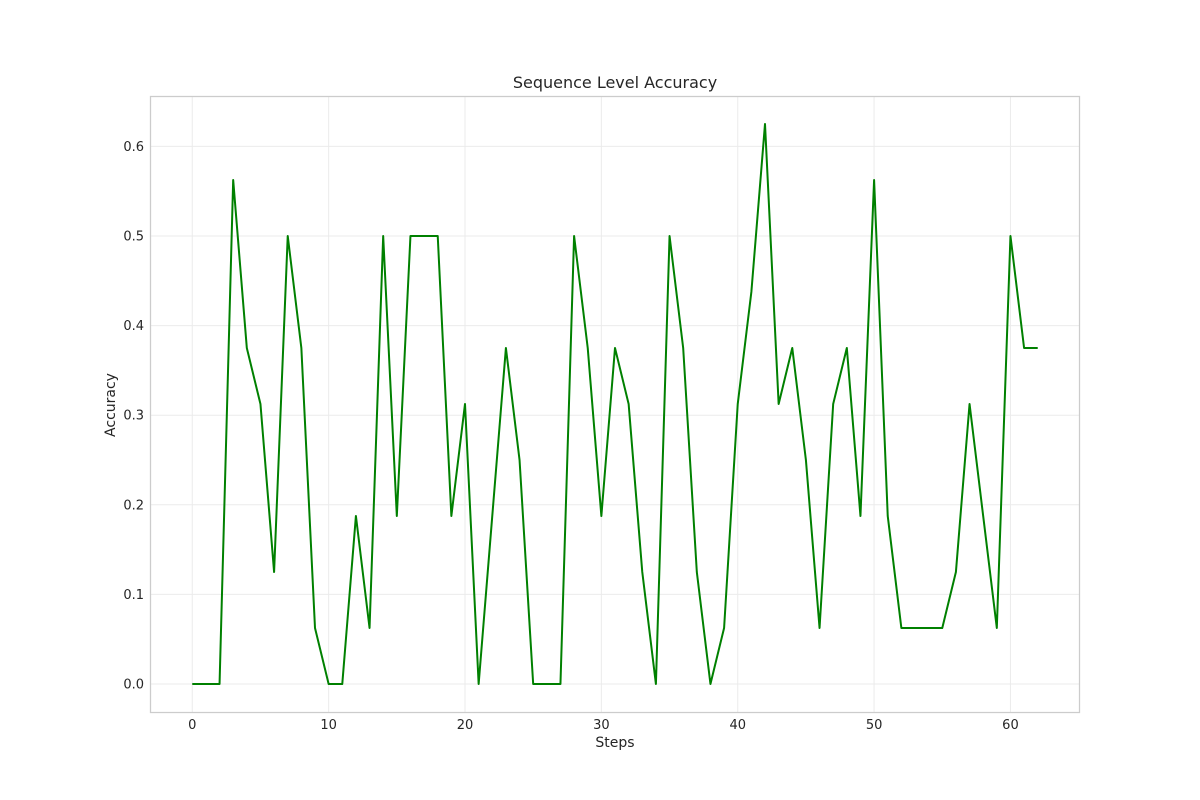  I want to click on x-tick-label: 50, so click(874, 725).